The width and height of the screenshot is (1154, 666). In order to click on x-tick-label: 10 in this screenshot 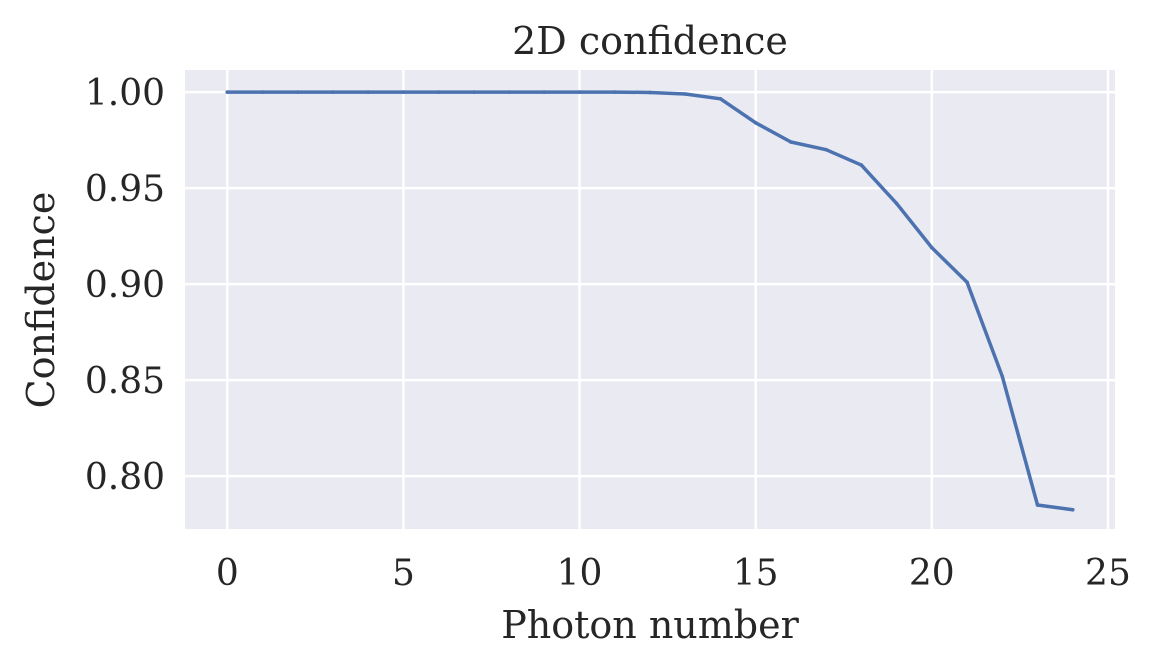, I will do `click(580, 573)`.